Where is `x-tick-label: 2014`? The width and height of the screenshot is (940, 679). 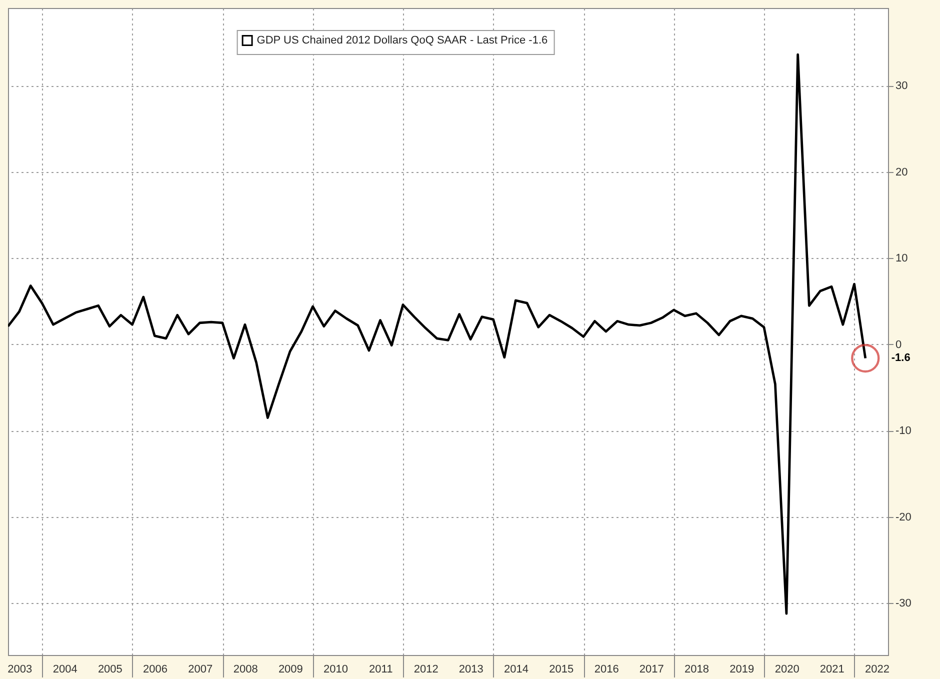
x-tick-label: 2014 is located at coordinates (516, 670).